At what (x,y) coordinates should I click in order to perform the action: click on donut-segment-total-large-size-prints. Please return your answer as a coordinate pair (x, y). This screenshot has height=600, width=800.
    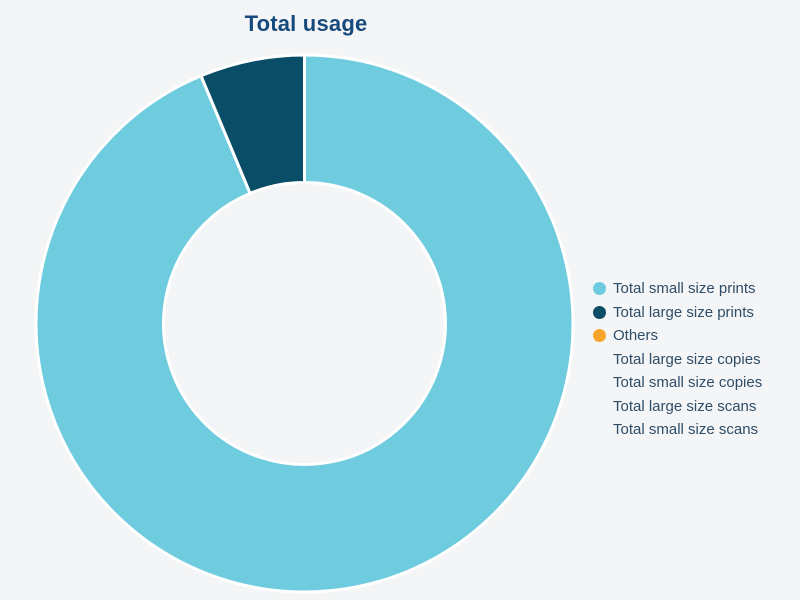
    Looking at the image, I should click on (252, 124).